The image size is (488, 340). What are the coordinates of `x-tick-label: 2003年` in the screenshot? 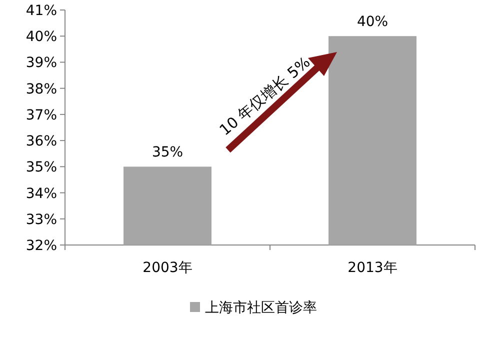 It's located at (167, 268).